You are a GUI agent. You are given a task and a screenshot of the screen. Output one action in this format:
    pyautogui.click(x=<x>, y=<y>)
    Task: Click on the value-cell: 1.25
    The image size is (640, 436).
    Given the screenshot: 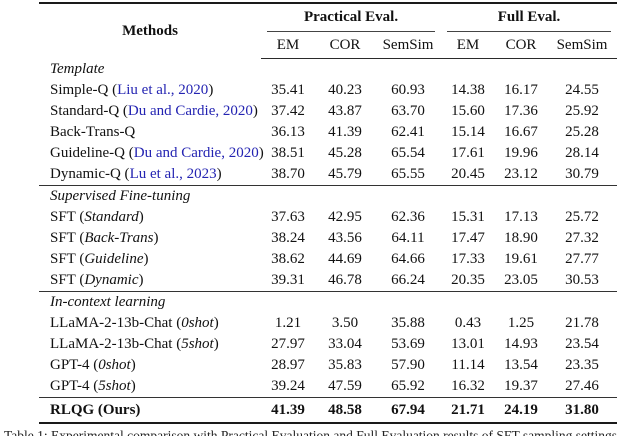 What is the action you would take?
    pyautogui.click(x=521, y=323)
    